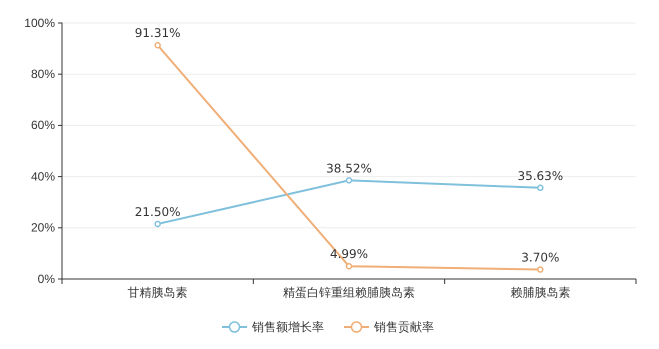 This screenshot has width=659, height=349. Describe the element at coordinates (158, 293) in the screenshot. I see `x-tick-label: 甘精胰岛素` at that location.